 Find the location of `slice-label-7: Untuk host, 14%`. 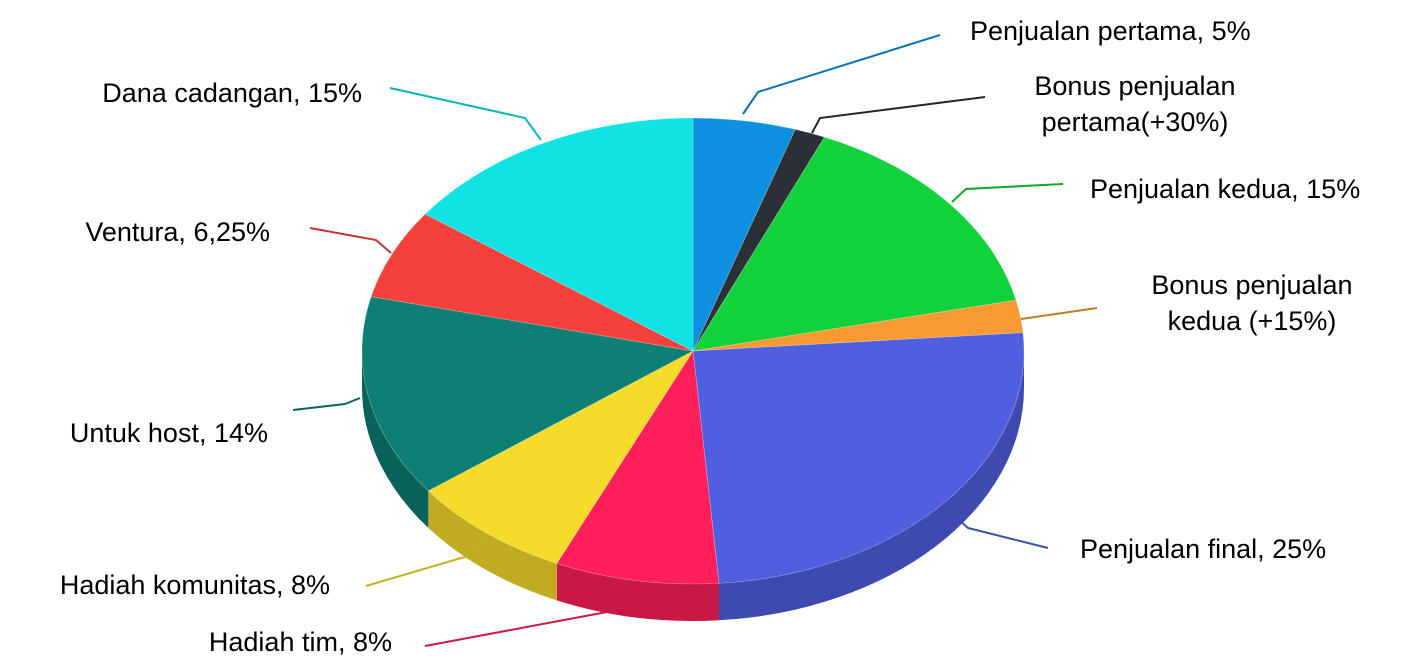

slice-label-7: Untuk host, 14% is located at coordinates (169, 433).